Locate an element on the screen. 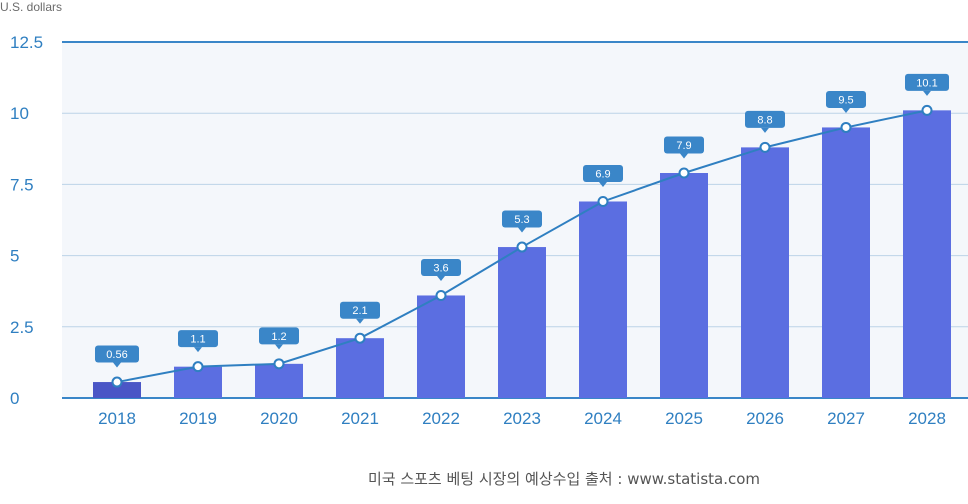 The height and width of the screenshot is (504, 968). value-label-text: 1.1 is located at coordinates (197, 340).